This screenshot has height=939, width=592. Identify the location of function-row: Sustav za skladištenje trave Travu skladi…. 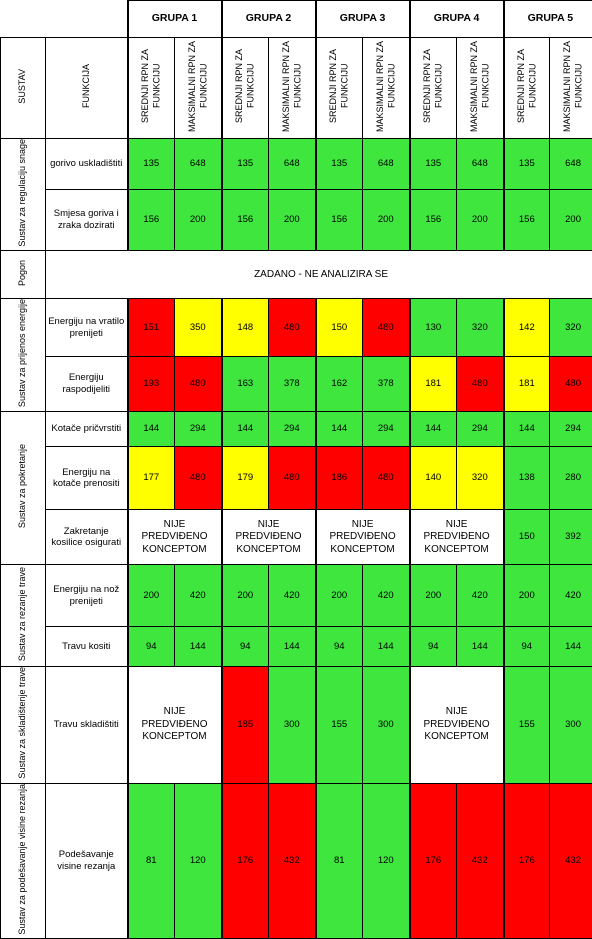
(296, 725).